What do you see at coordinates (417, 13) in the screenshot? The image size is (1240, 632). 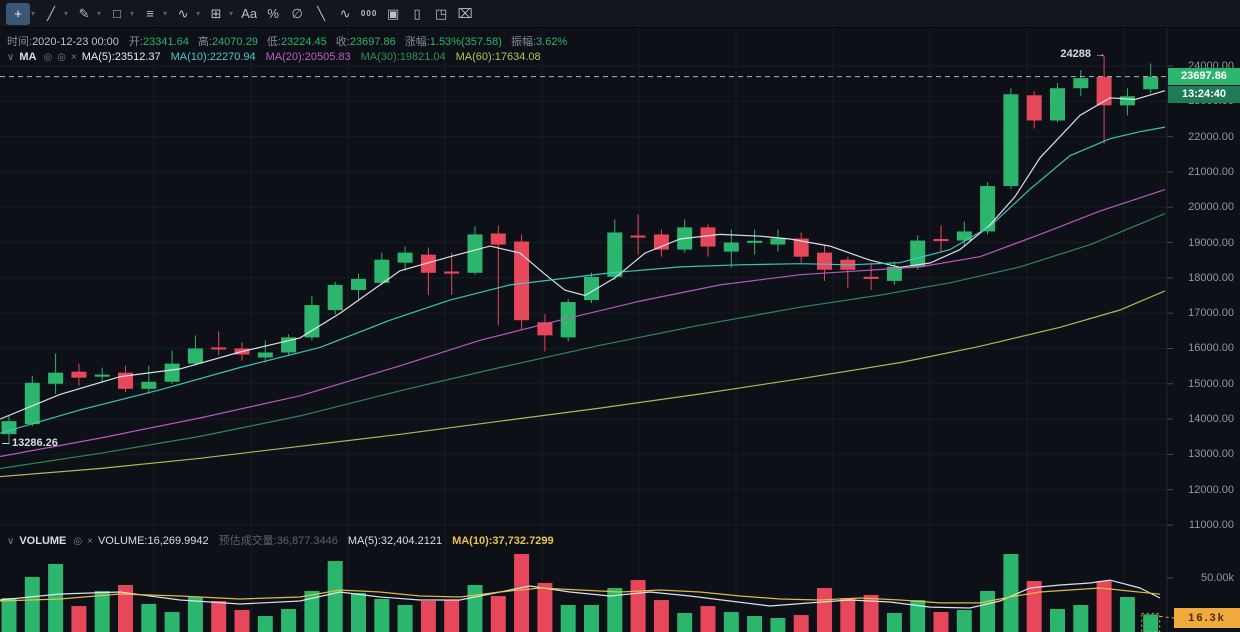 I see `bookmark-icon: ▯` at bounding box center [417, 13].